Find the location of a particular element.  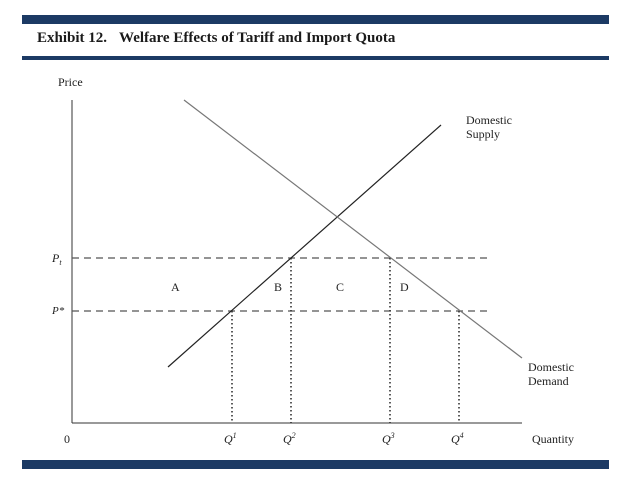

area-a-label: A is located at coordinates (175, 287).